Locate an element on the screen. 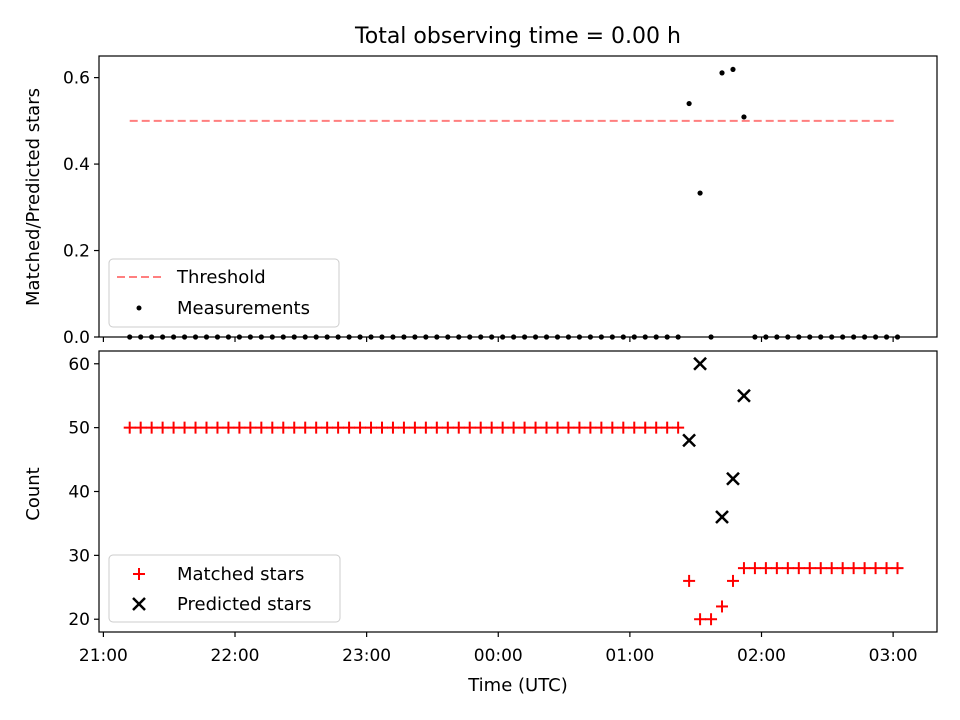 The width and height of the screenshot is (960, 720). top-y-tick-label: 0.2 is located at coordinates (76, 252).